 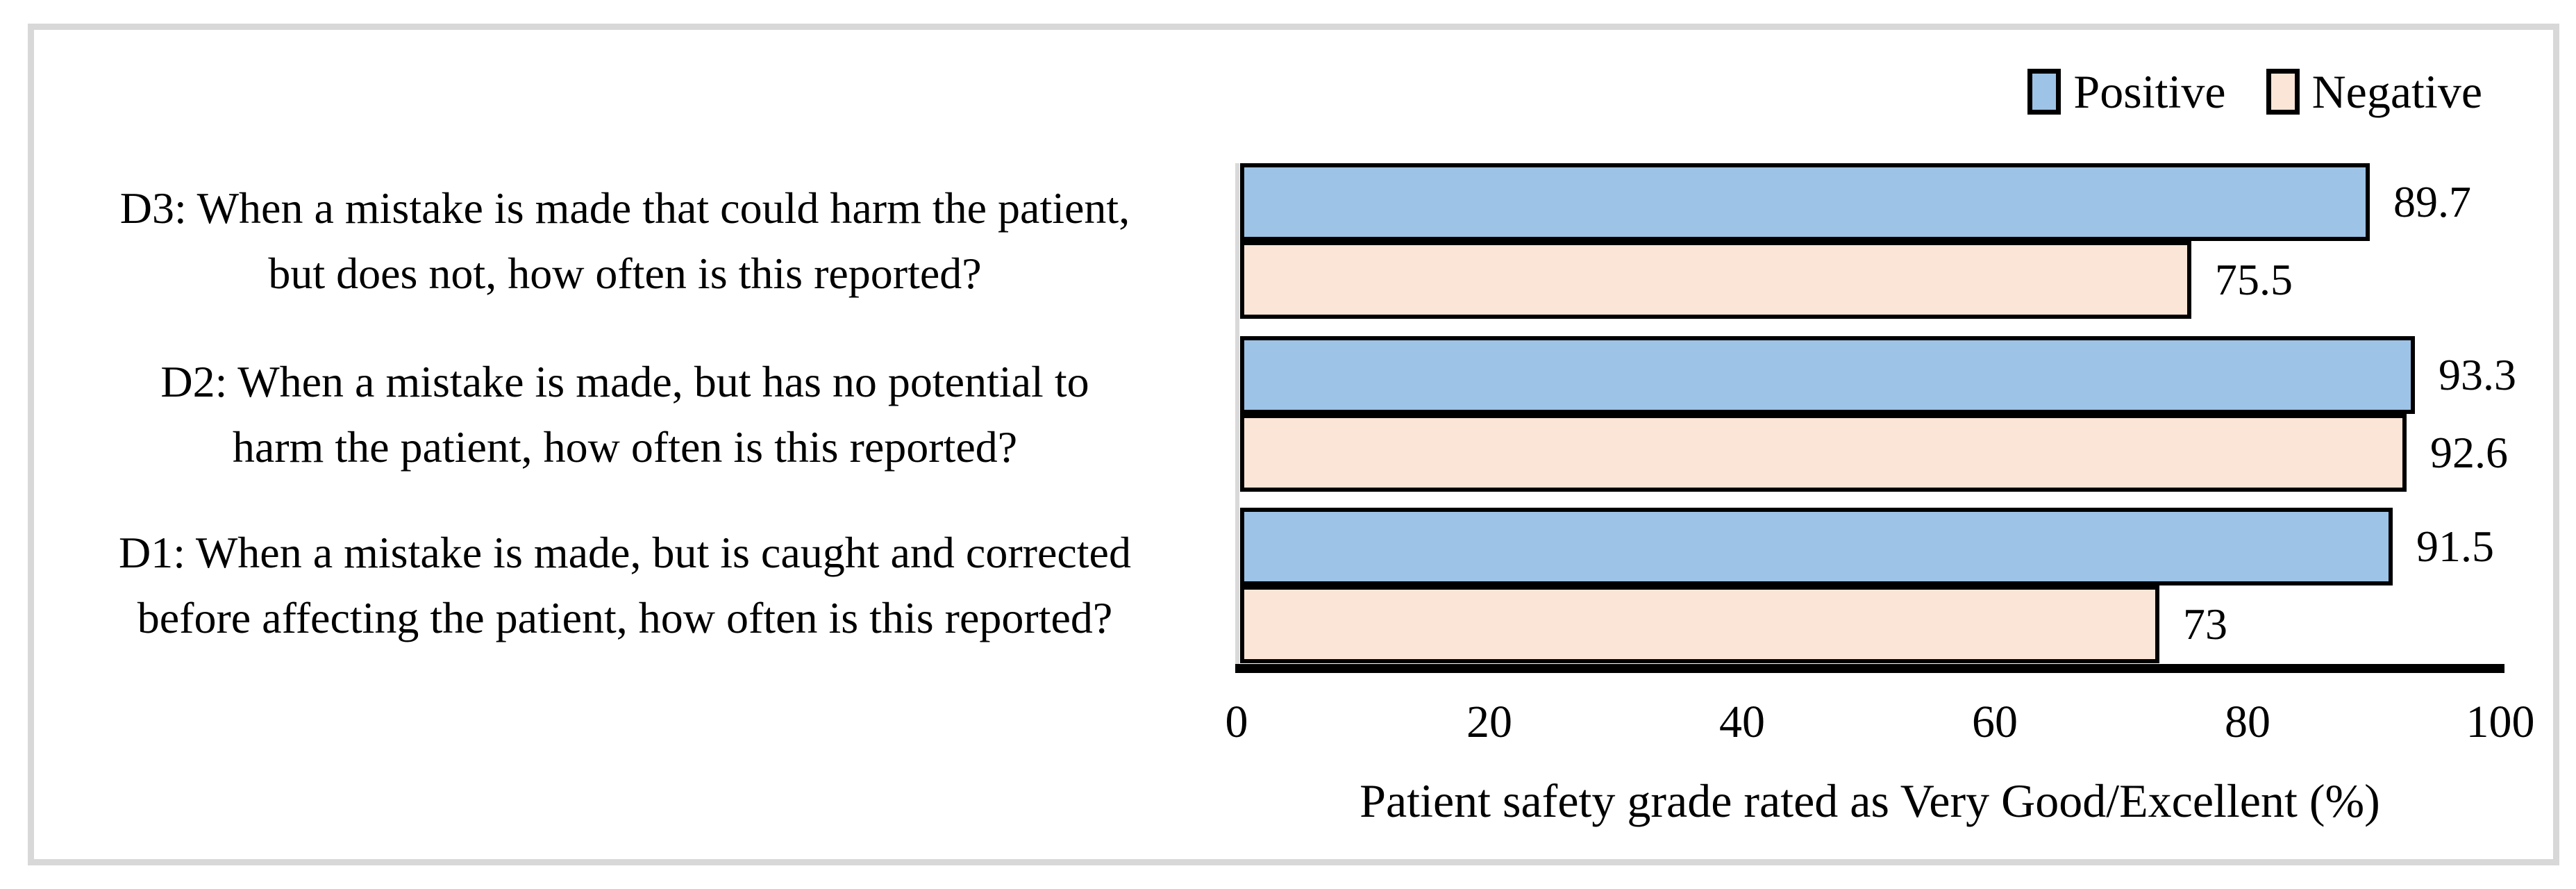 I want to click on bar-row-d3-negative: 75.5, so click(x=1766, y=280).